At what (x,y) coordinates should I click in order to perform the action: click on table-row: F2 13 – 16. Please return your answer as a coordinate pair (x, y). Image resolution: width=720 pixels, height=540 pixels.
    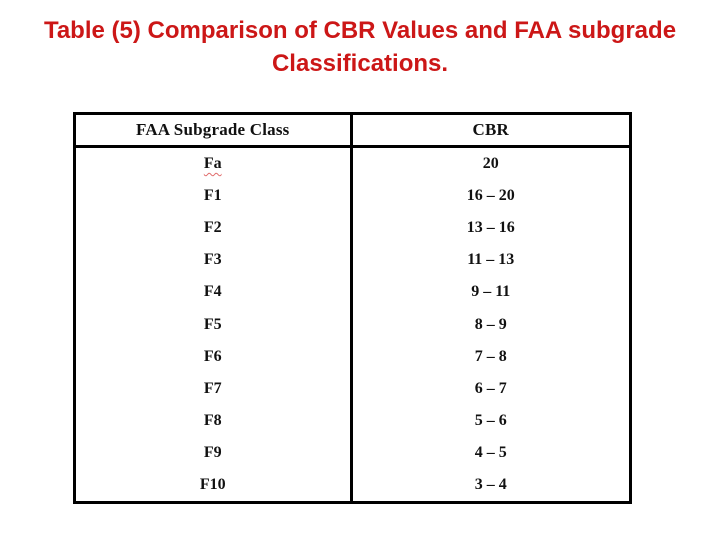
    Looking at the image, I should click on (352, 228).